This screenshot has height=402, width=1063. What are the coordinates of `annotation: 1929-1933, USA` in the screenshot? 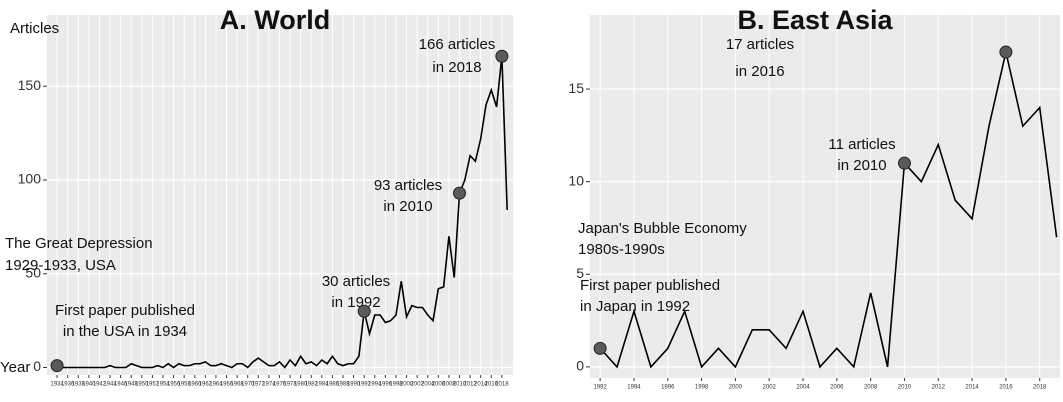 It's located at (60, 265).